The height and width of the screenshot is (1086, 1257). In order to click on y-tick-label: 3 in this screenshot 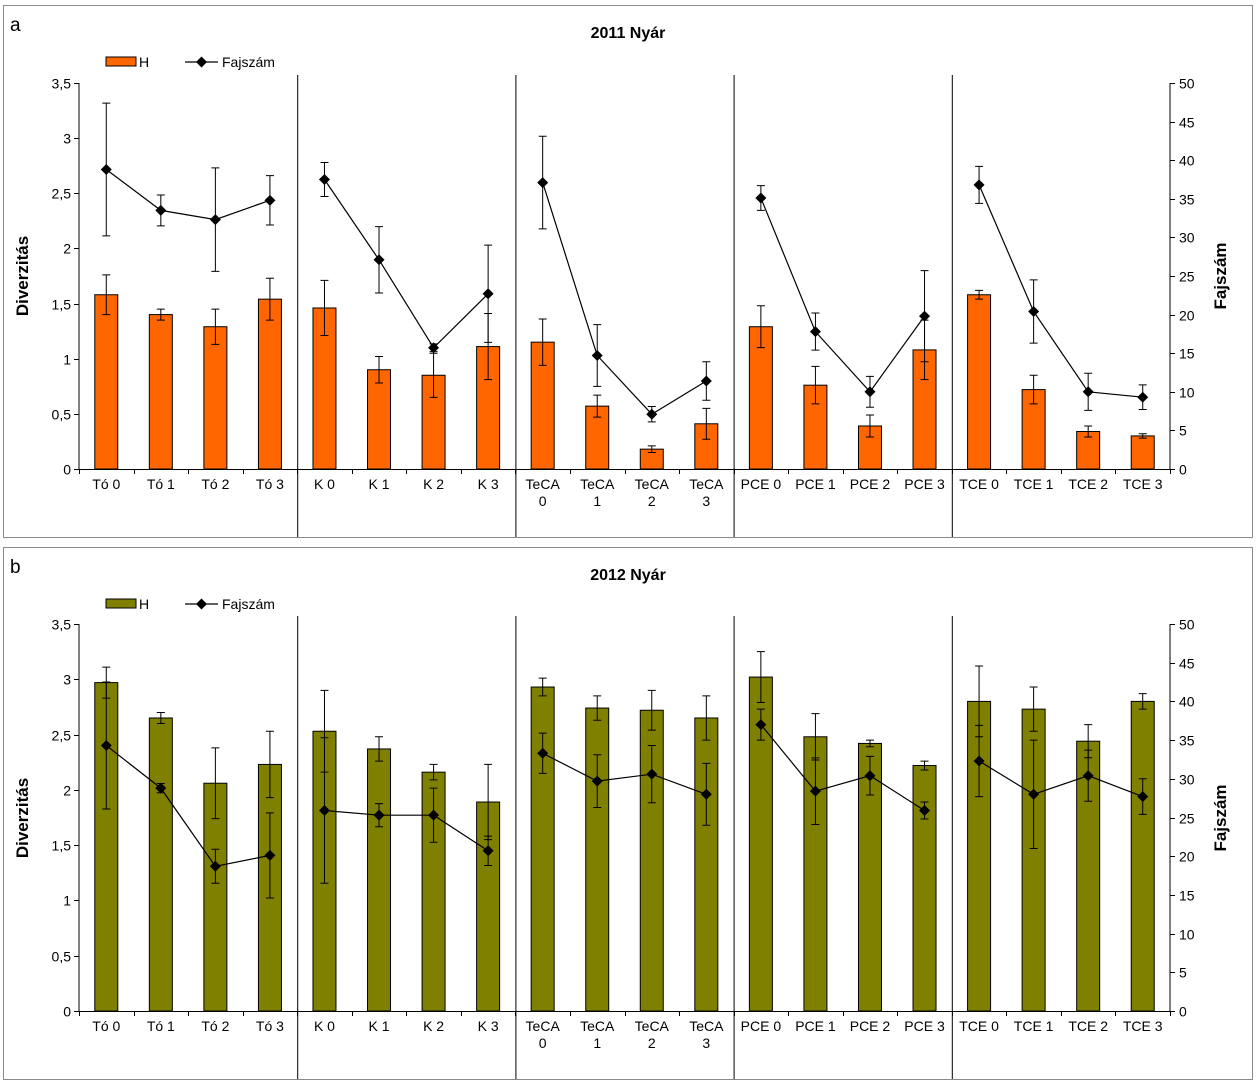, I will do `click(67, 139)`.